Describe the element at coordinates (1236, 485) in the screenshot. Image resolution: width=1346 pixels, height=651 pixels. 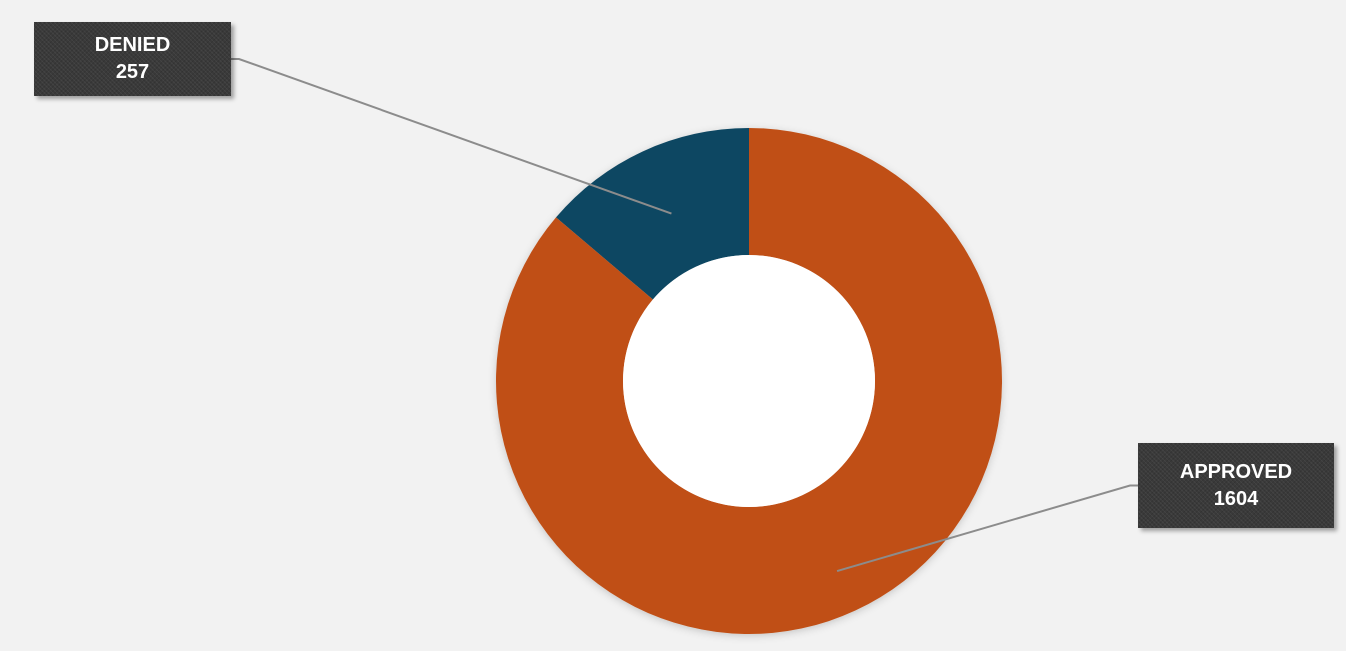
I see `data-label-approved: APPROVED 1604` at that location.